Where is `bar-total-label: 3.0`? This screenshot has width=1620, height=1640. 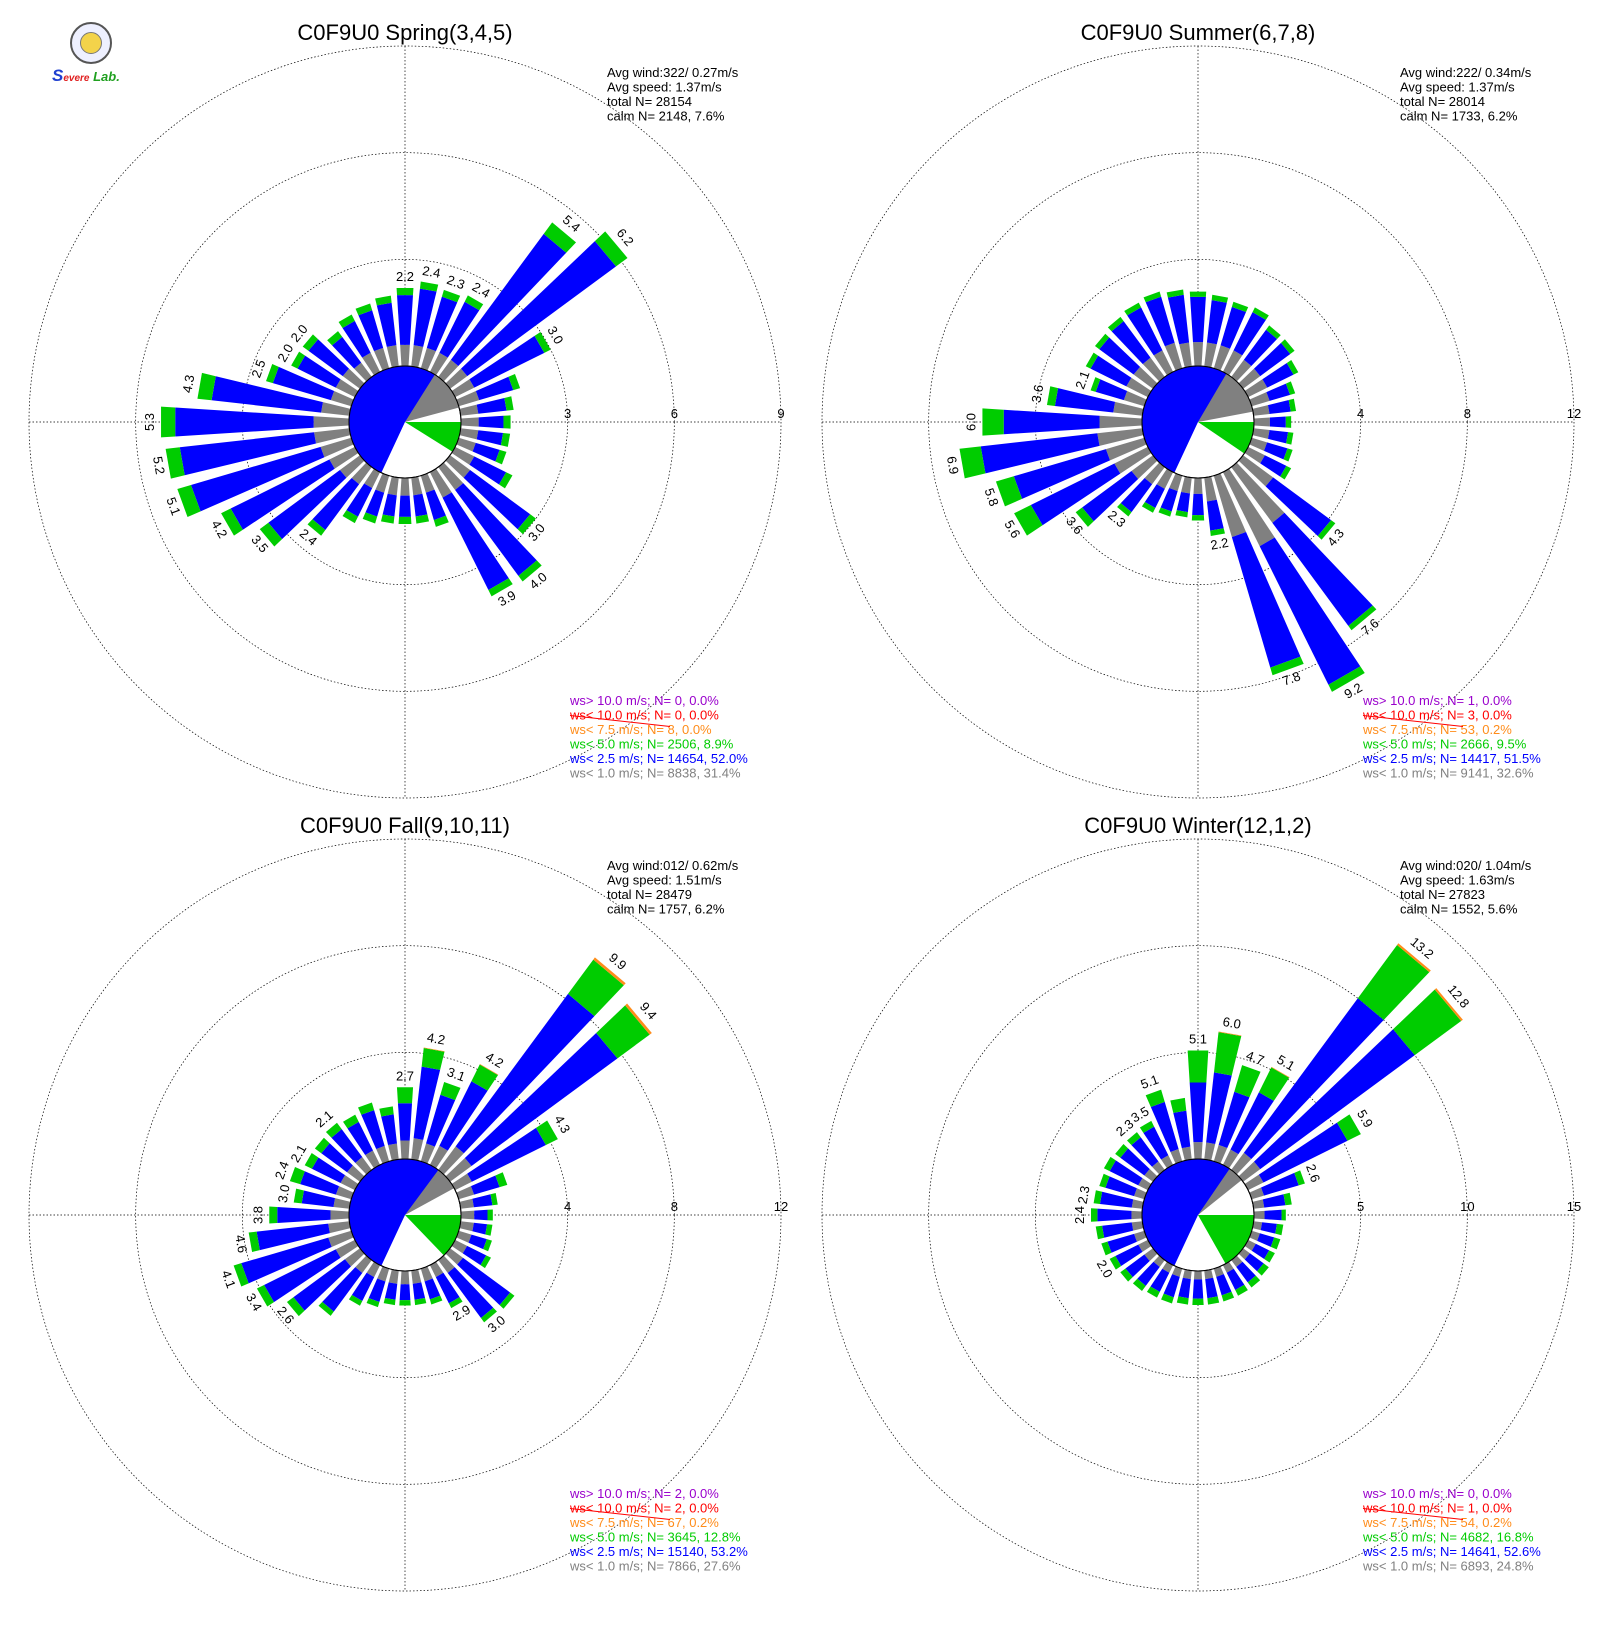 bar-total-label: 3.0 is located at coordinates (555, 335).